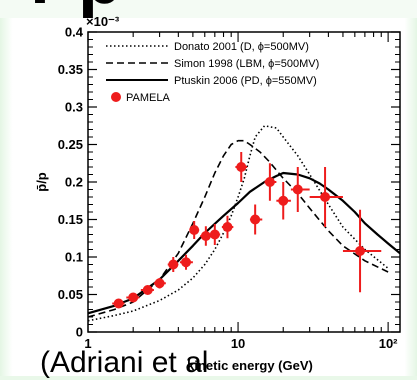 The image size is (417, 380). I want to click on y-tick-label: 0.05, so click(70, 294).